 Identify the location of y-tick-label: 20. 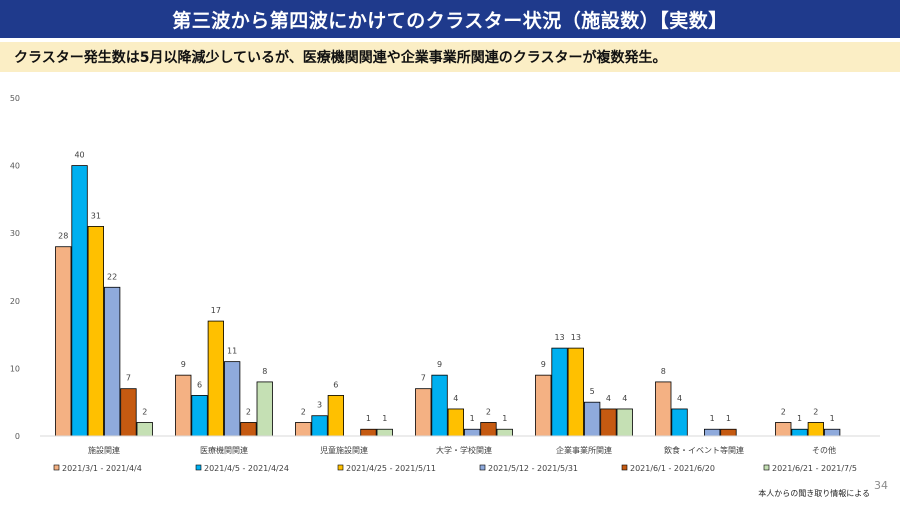
(15, 301).